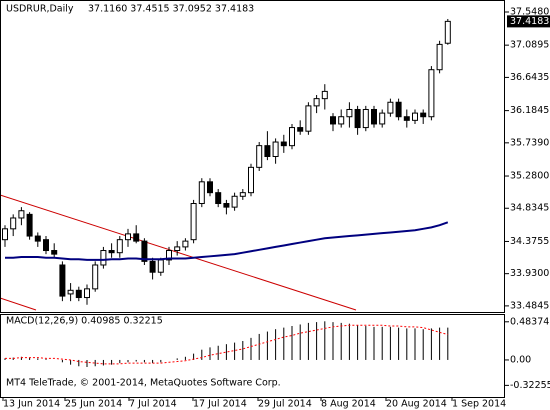 The image size is (550, 410). What do you see at coordinates (529, 273) in the screenshot?
I see `y-tick-label: 33.9300` at bounding box center [529, 273].